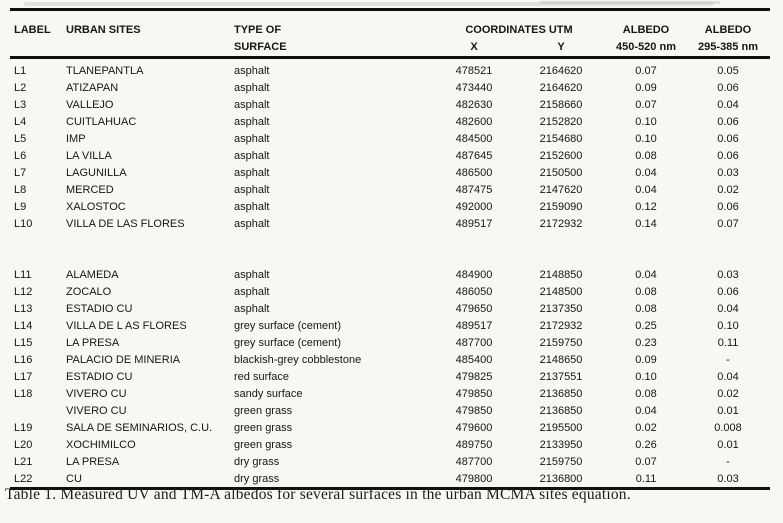 The height and width of the screenshot is (523, 783). I want to click on cell-surface: dry grass, so click(257, 461).